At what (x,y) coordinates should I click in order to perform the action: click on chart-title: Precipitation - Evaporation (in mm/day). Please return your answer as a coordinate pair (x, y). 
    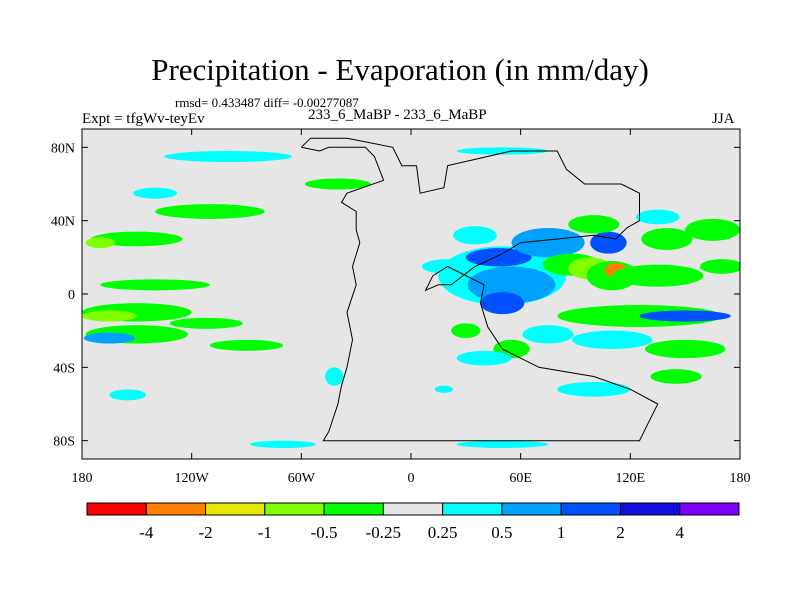
    Looking at the image, I should click on (400, 69).